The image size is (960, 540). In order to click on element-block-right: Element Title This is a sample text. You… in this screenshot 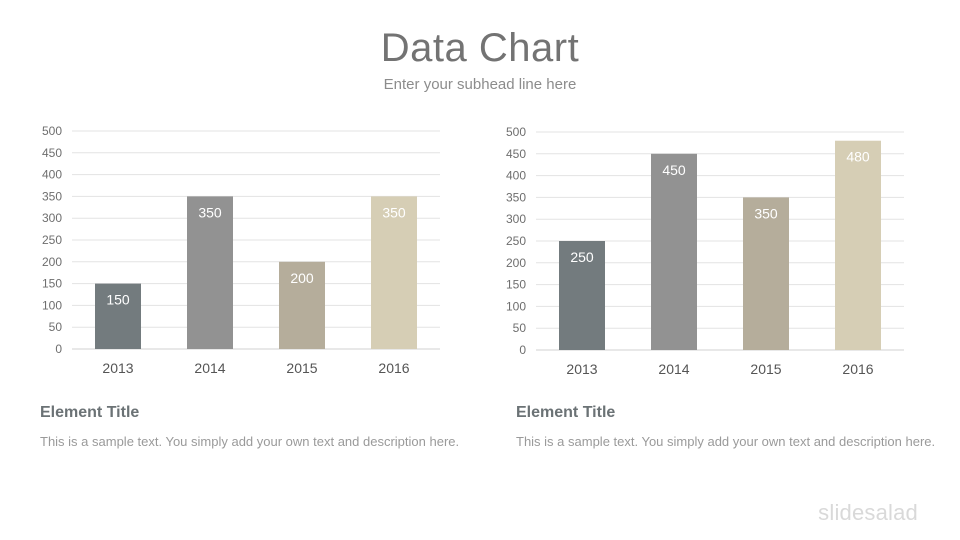, I will do `click(726, 429)`.